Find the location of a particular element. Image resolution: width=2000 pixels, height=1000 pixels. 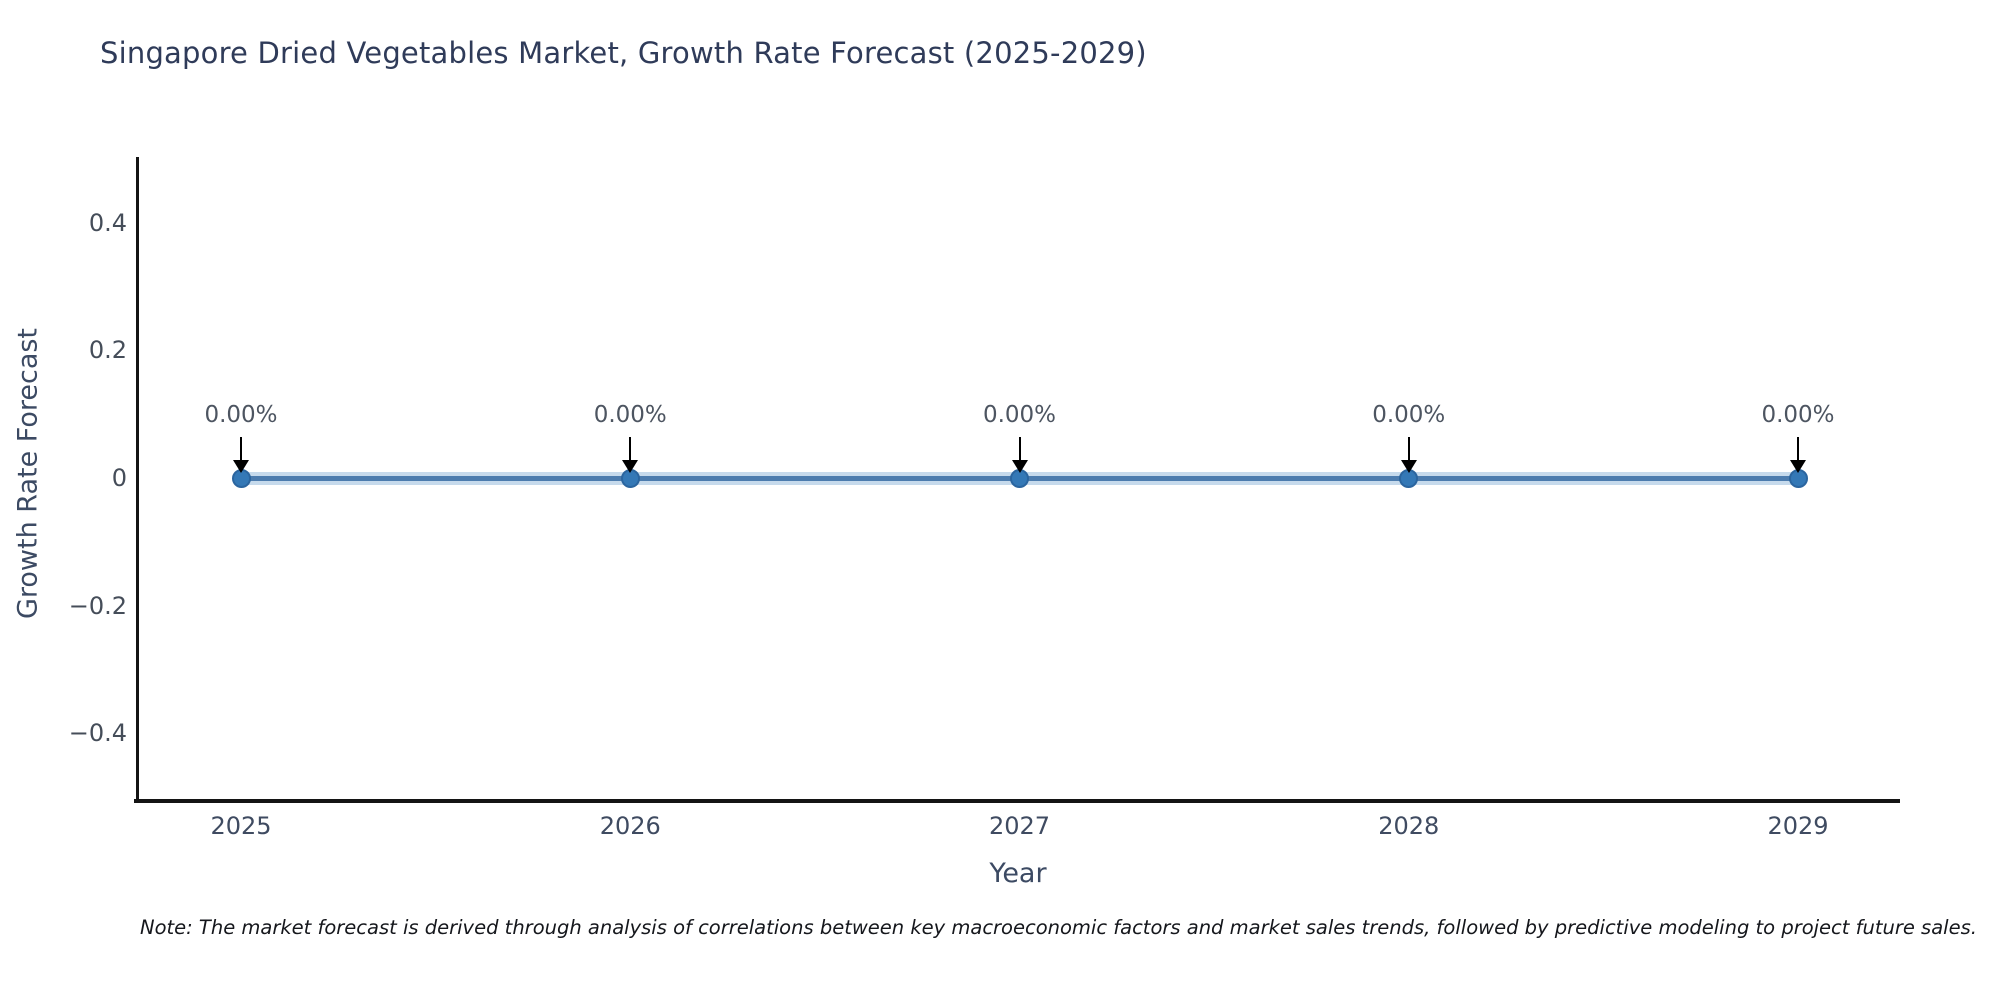

y-tick-label: −0.2 is located at coordinates (97, 605).